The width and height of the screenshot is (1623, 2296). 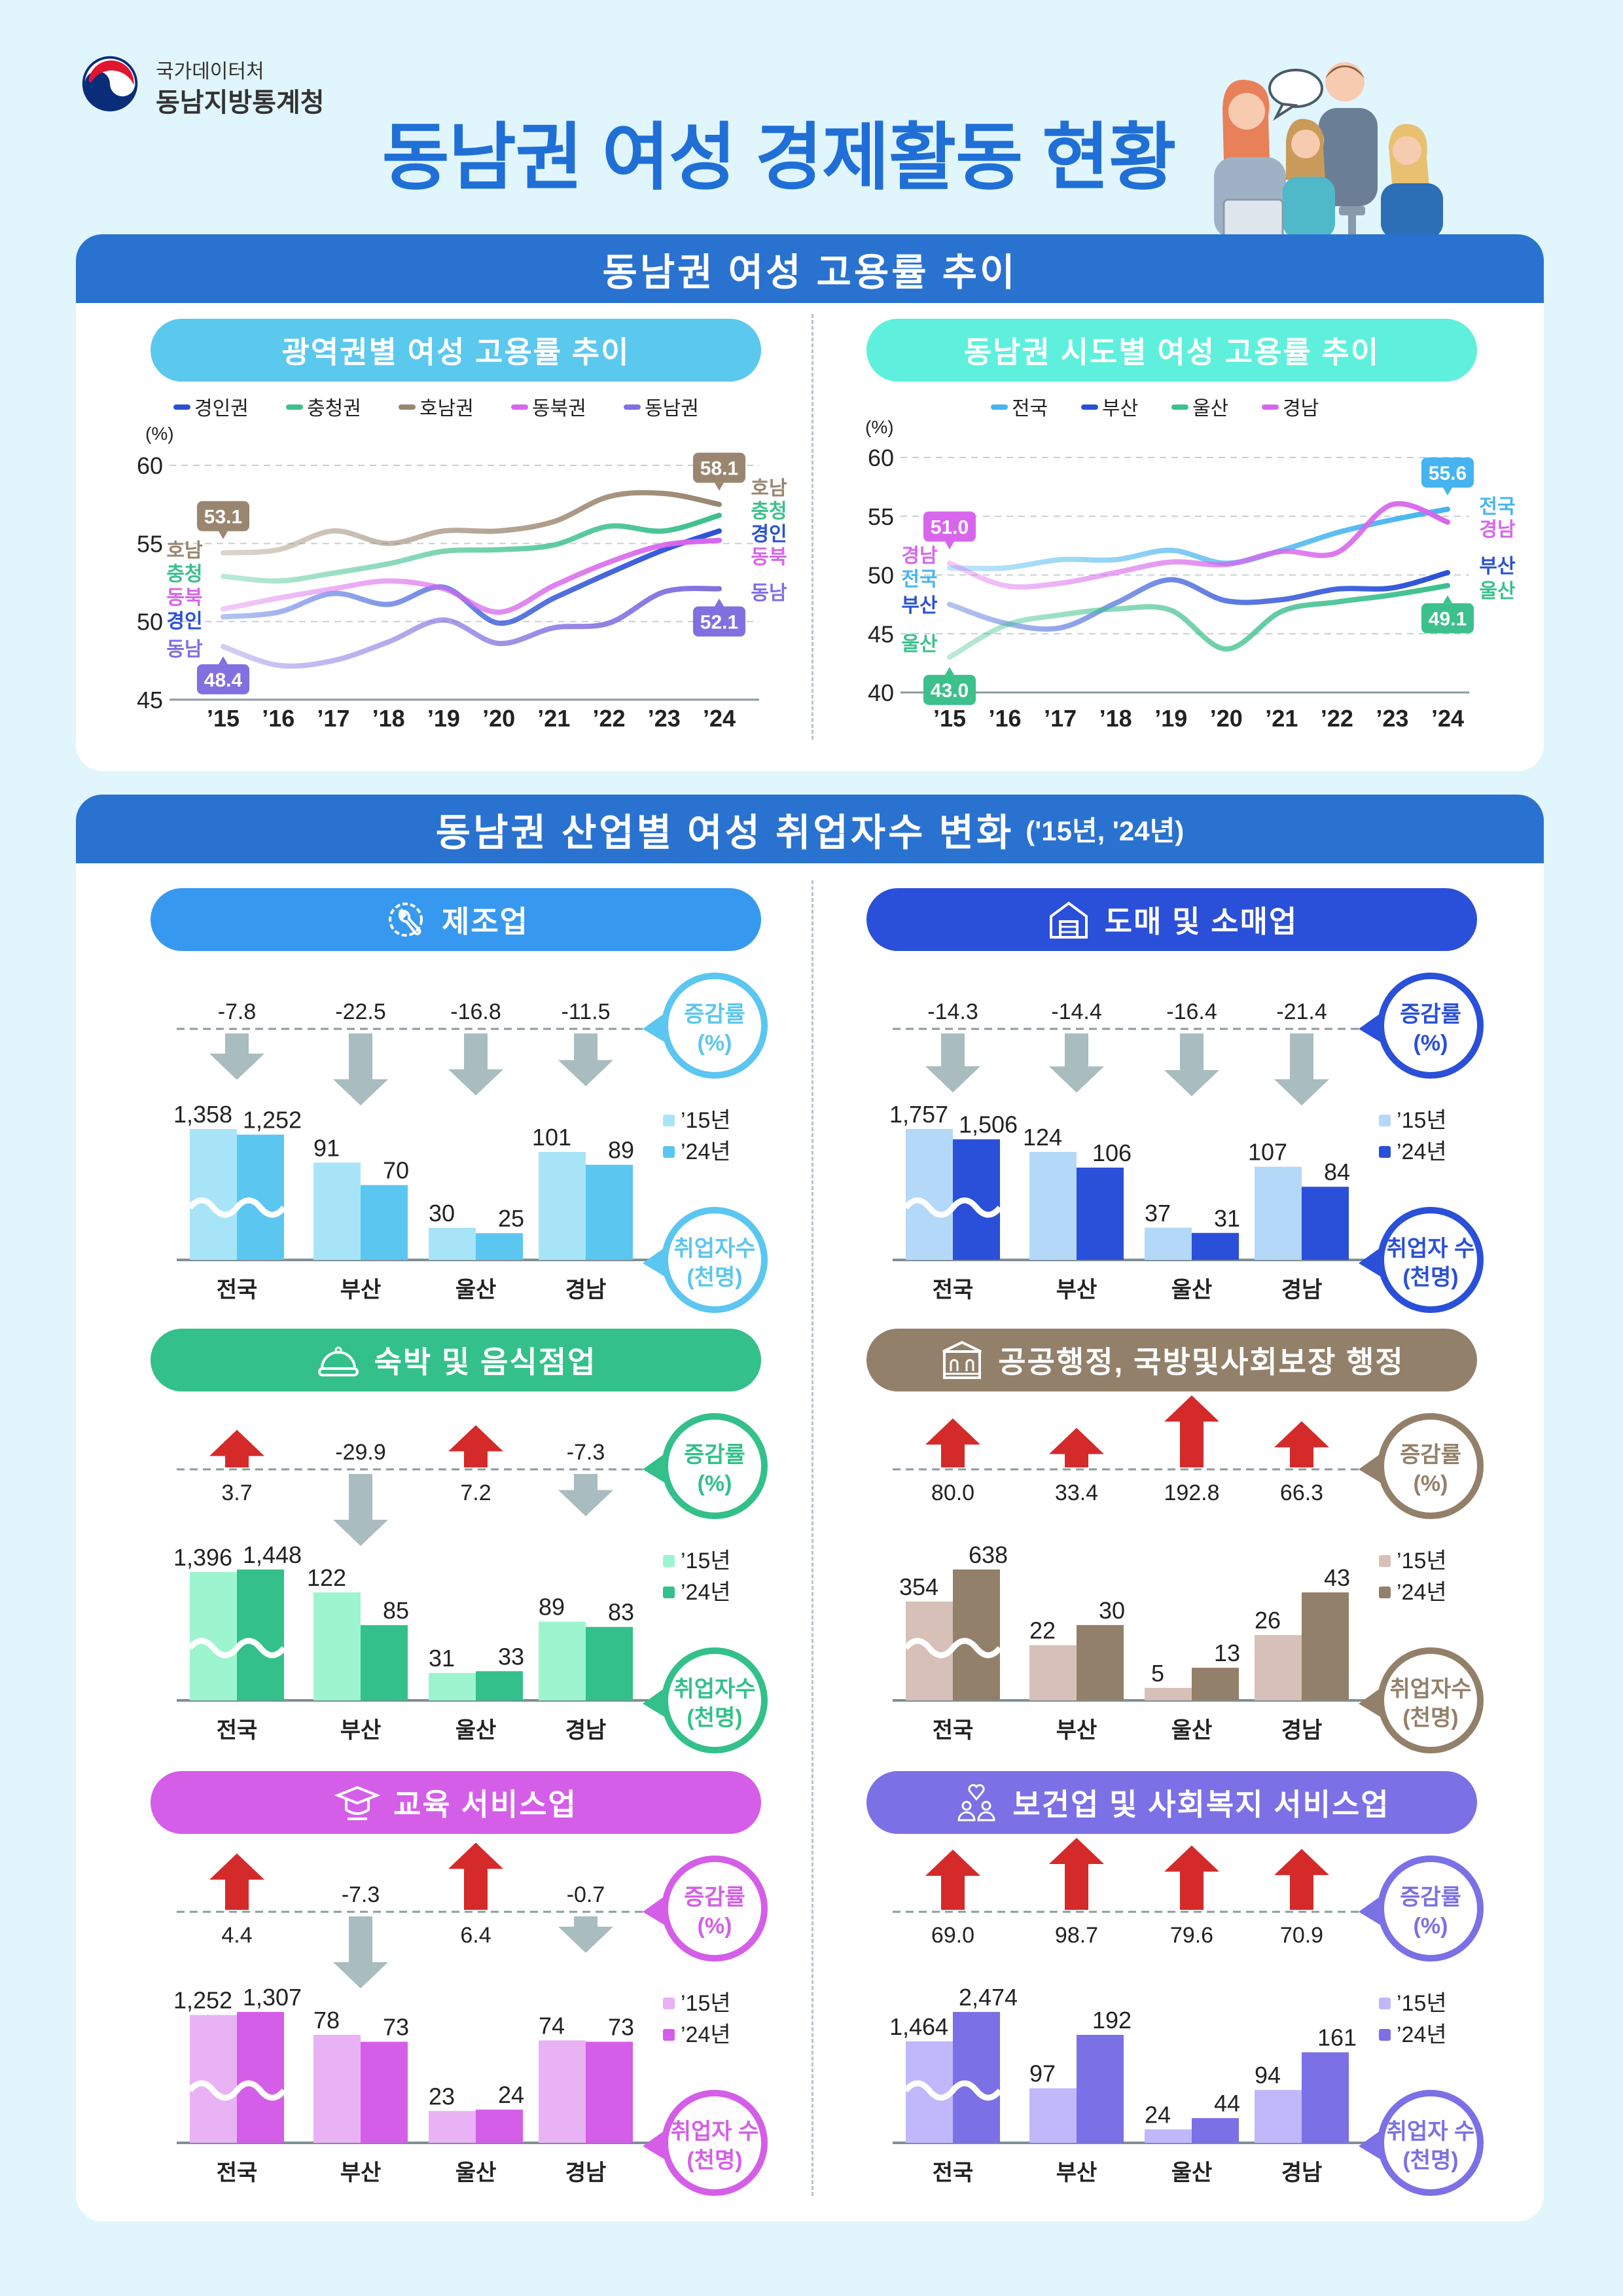 I want to click on series-end-label: 동북, so click(x=769, y=557).